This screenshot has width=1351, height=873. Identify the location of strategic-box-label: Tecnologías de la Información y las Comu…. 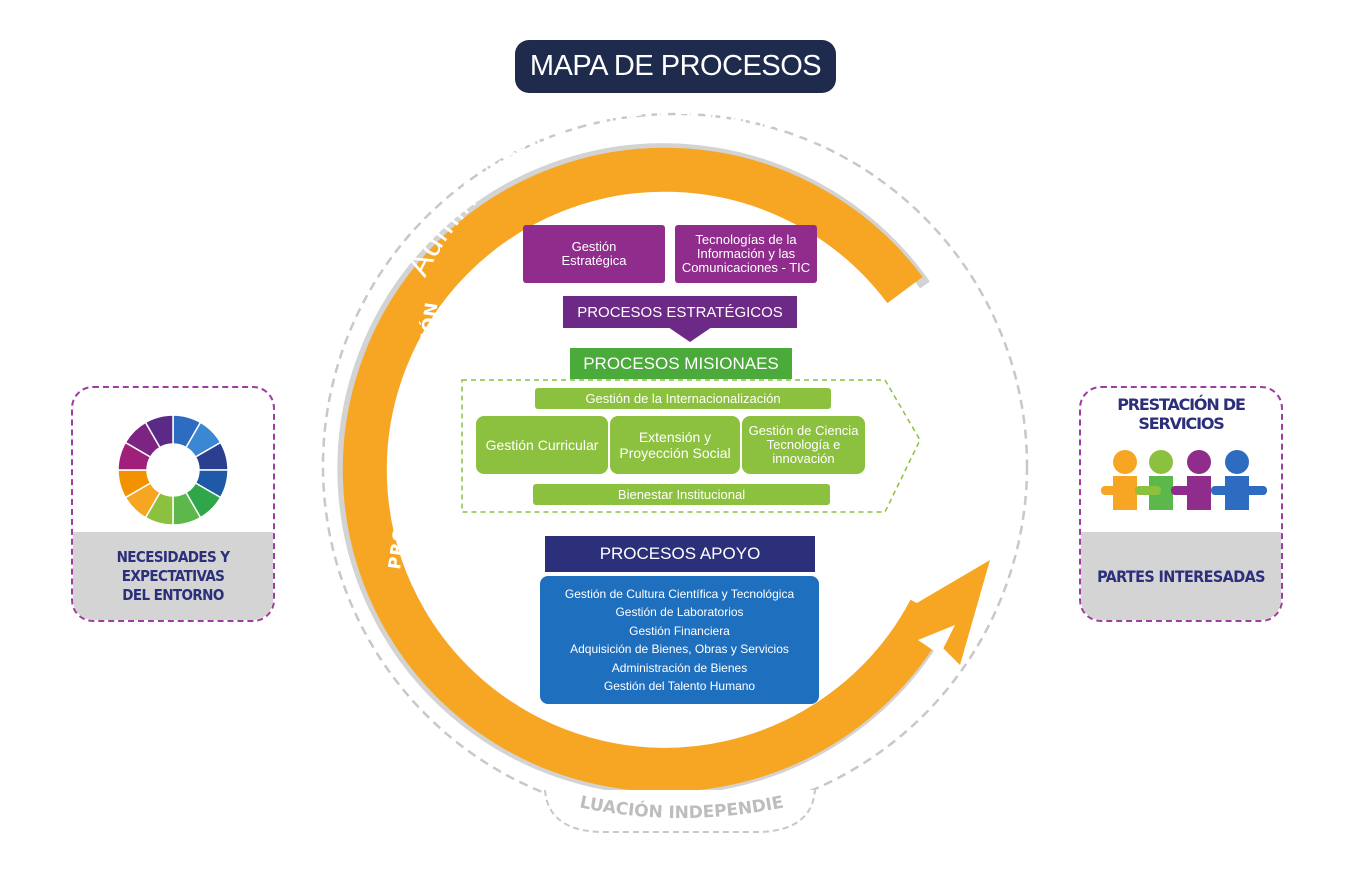
(746, 253).